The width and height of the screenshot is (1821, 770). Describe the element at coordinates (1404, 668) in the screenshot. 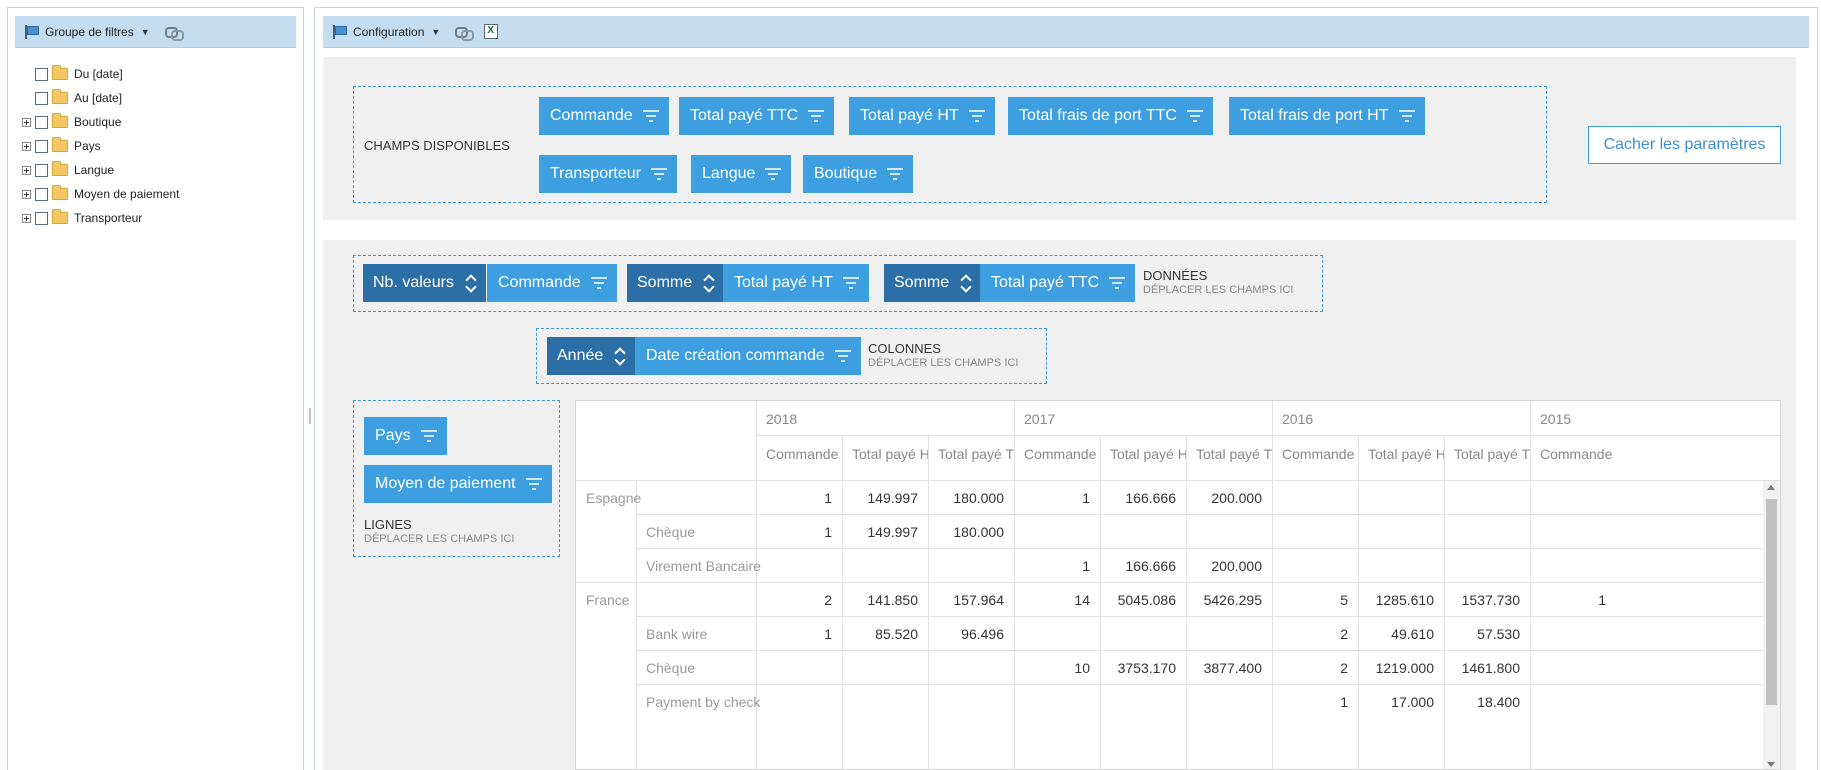

I see `value-cell: 1219.000` at that location.